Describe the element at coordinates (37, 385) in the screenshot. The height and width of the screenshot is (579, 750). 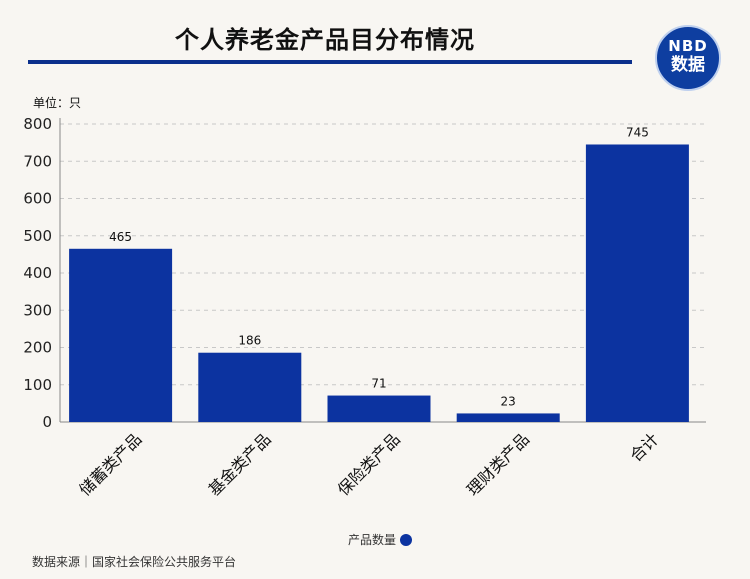
I see `y-tick-label: 100` at that location.